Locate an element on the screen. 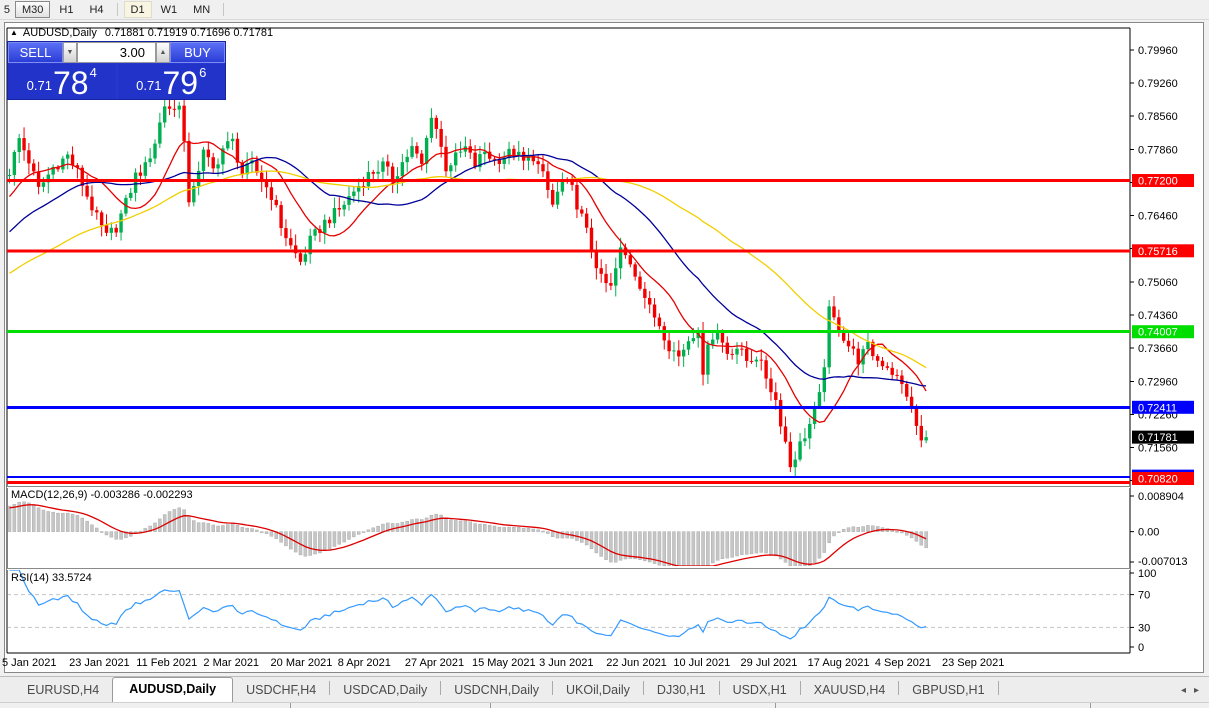 The width and height of the screenshot is (1209, 708). tab-scroll-right-icon: ▸ is located at coordinates (1196, 690).